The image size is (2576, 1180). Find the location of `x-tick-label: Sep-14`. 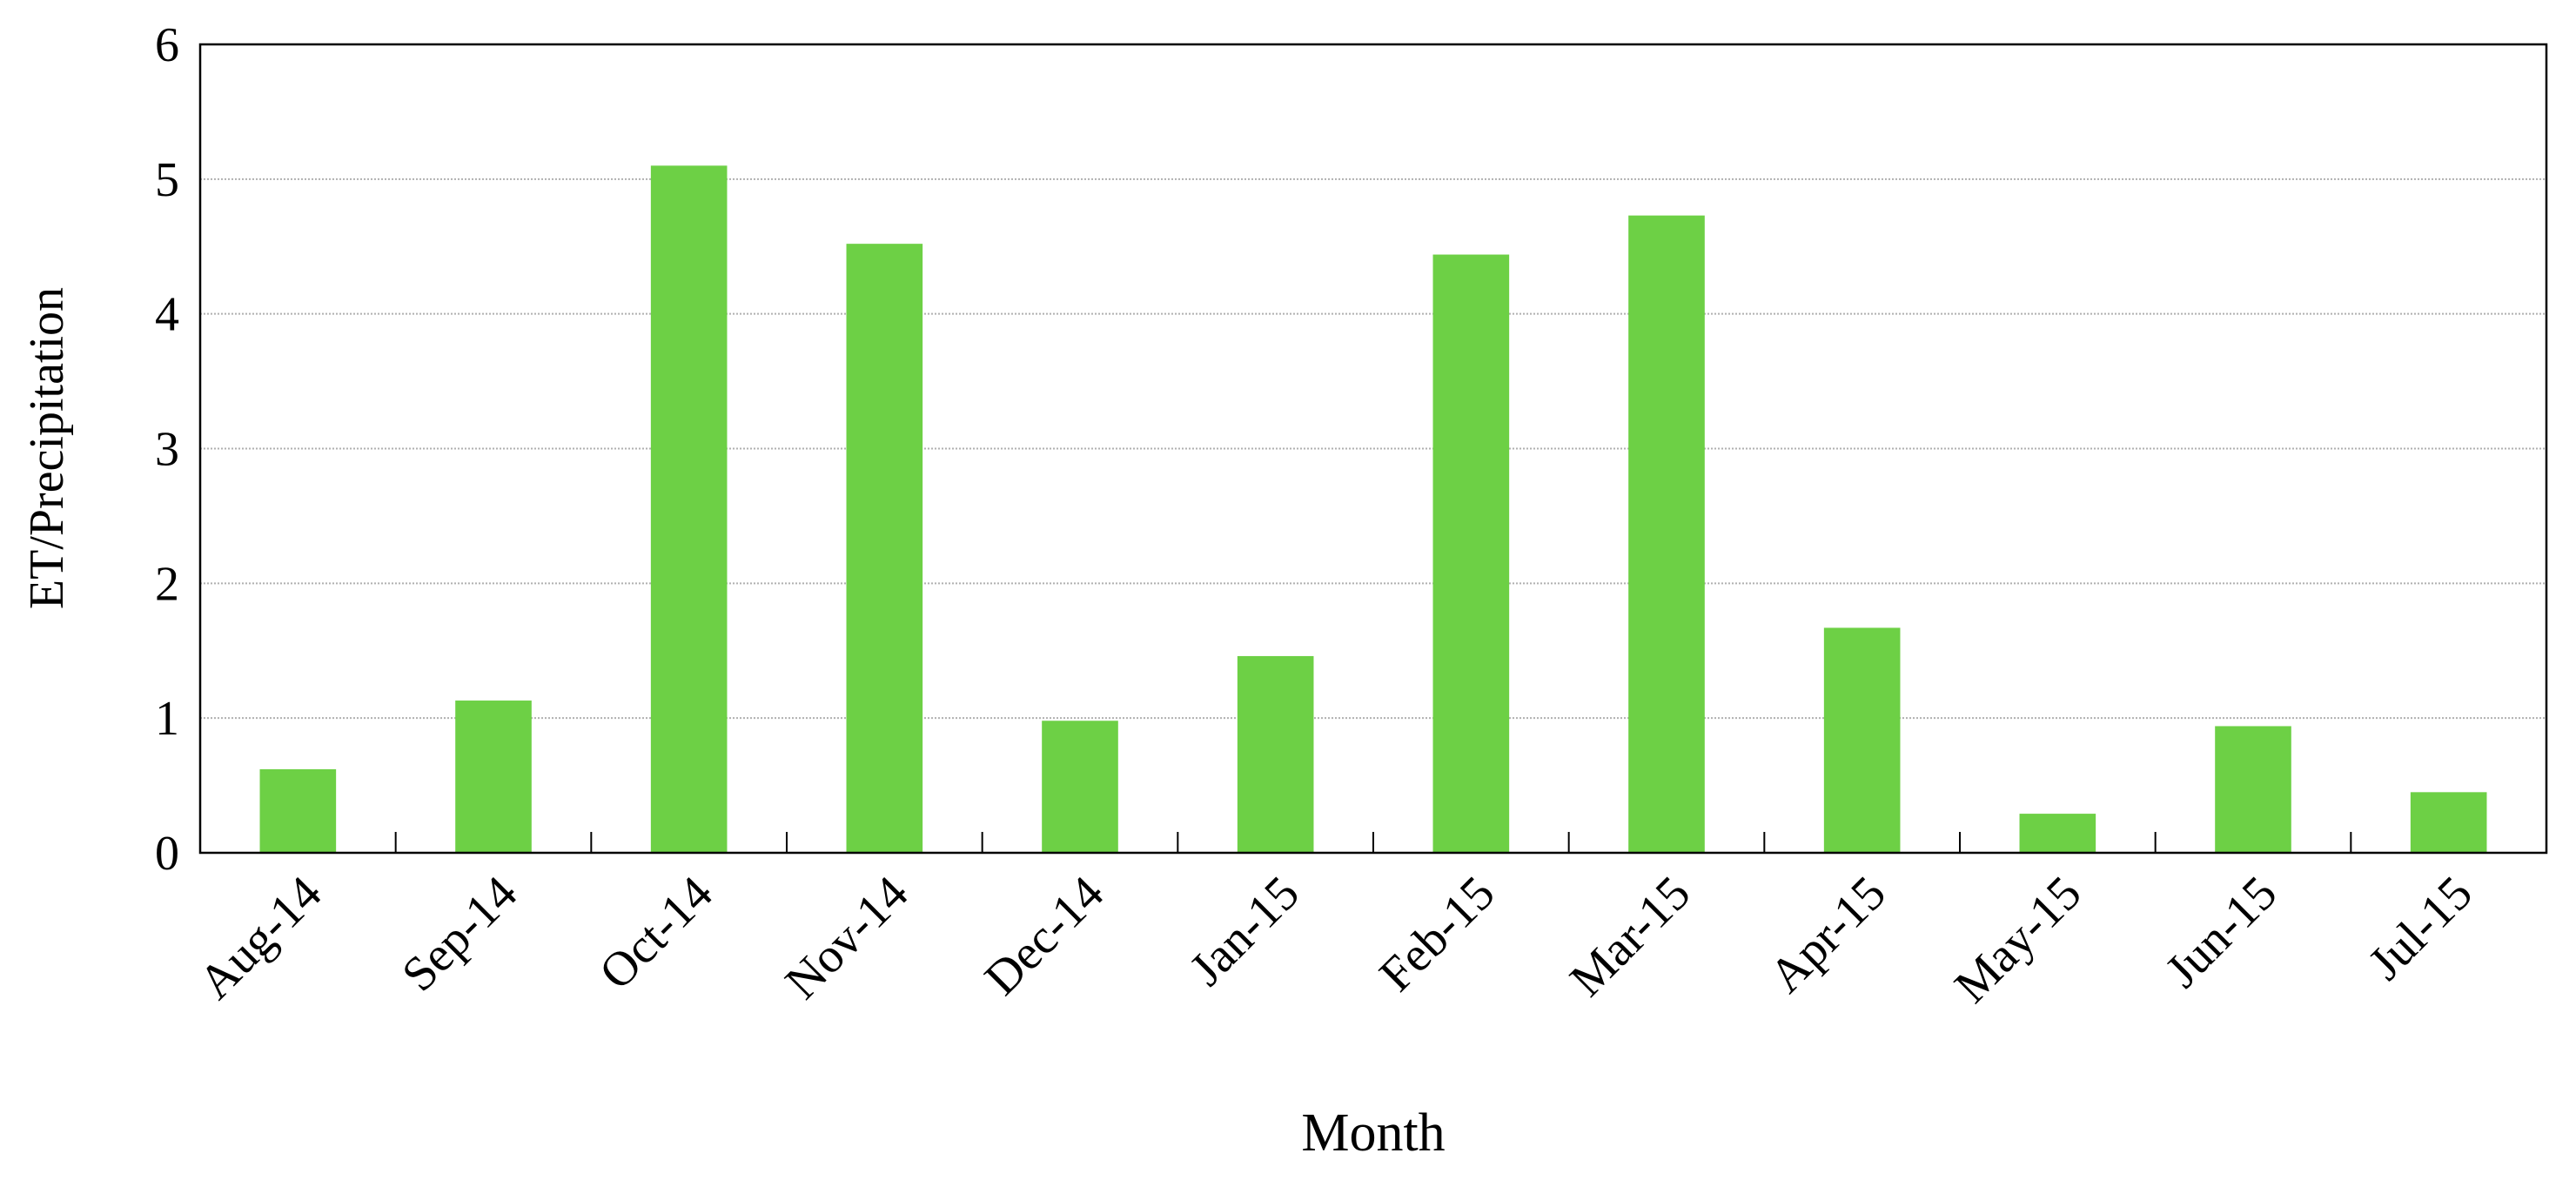

x-tick-label: Sep-14 is located at coordinates (459, 934).